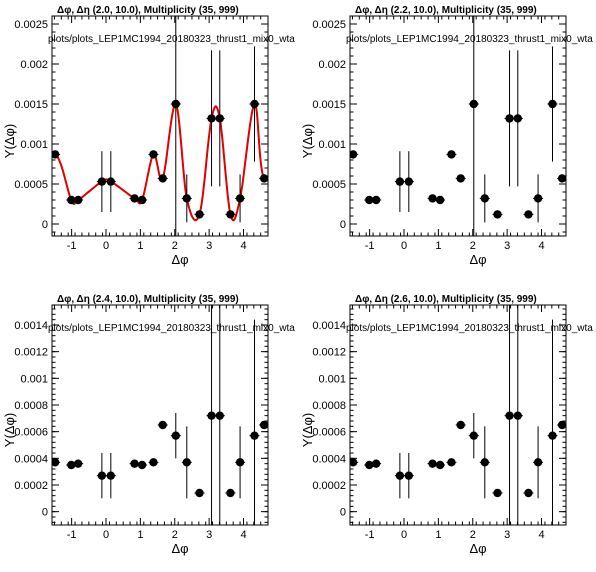 The image size is (596, 572). I want to click on y-tick-label: 0.0015, so click(329, 105).